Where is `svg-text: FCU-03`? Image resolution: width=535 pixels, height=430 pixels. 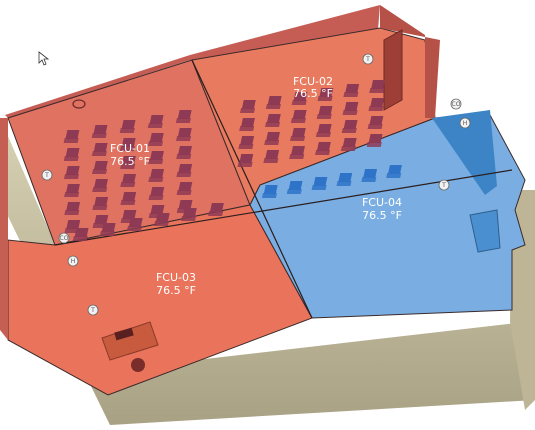
svg-text: FCU-03 is located at coordinates (176, 277).